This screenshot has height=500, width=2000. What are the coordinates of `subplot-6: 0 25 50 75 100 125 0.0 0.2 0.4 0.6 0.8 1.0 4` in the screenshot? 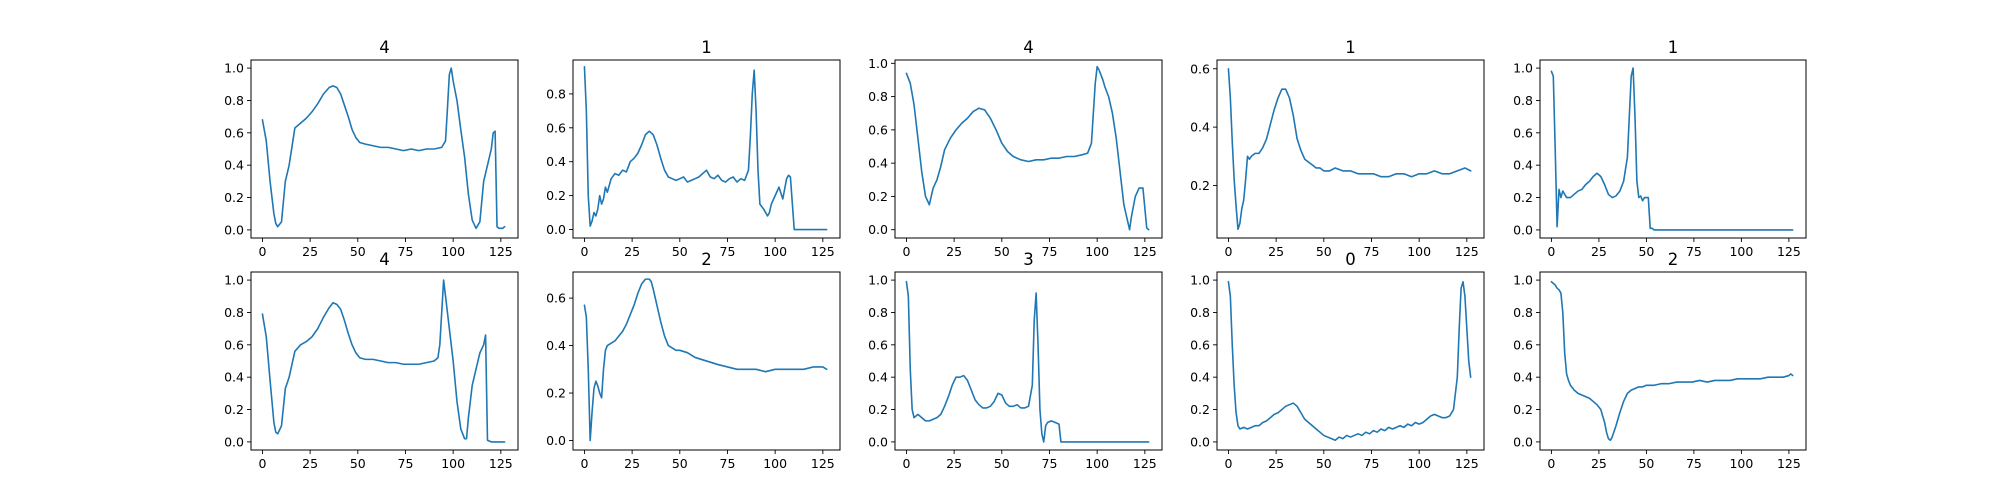 It's located at (371, 360).